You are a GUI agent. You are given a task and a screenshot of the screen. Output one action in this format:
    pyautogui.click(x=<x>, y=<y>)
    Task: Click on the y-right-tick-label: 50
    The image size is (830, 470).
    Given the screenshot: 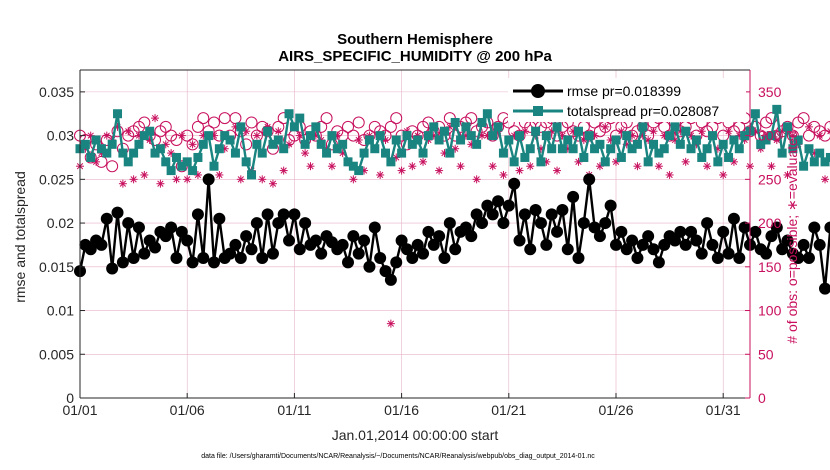 What is the action you would take?
    pyautogui.click(x=766, y=354)
    